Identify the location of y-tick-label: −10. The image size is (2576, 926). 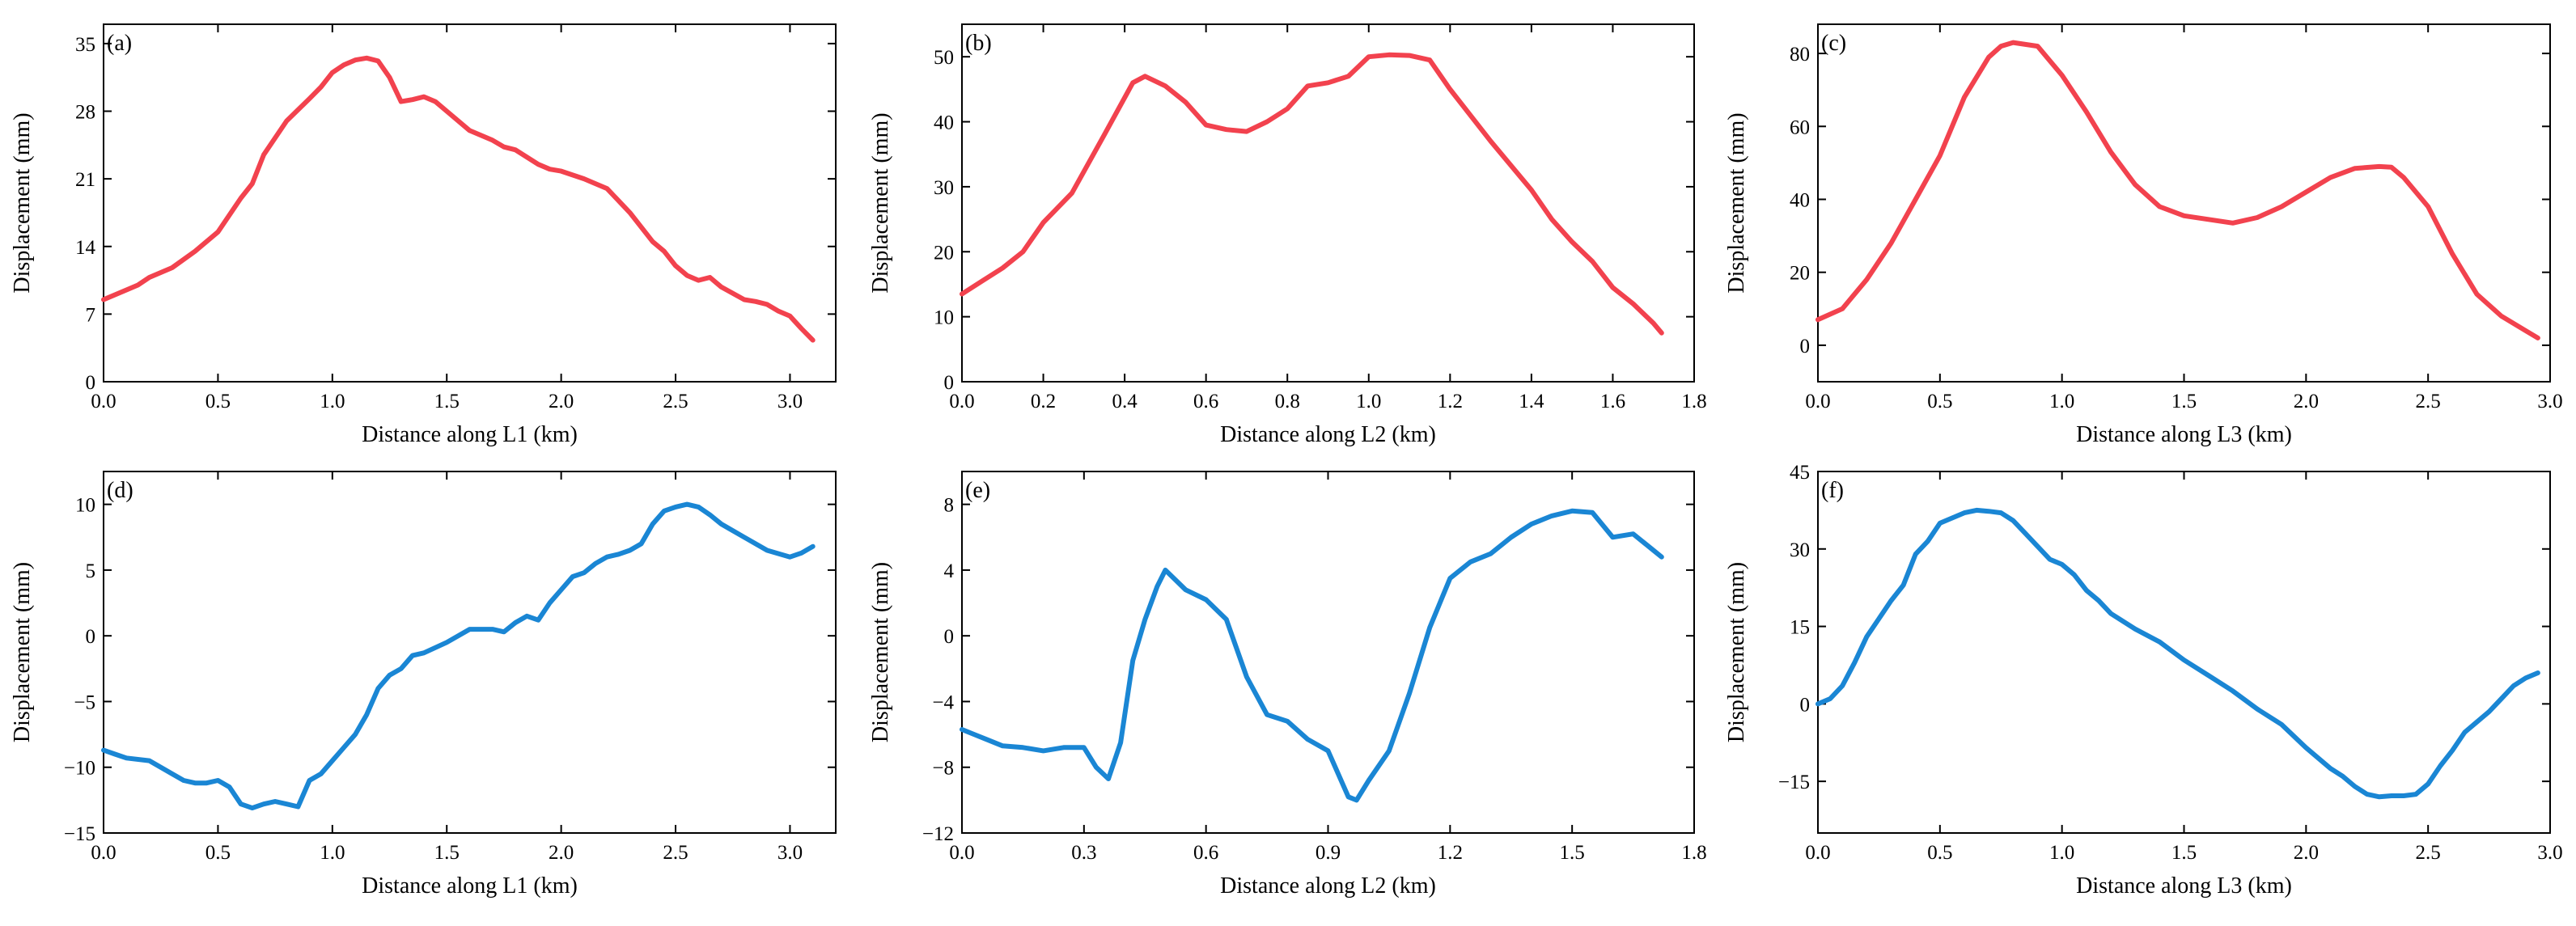
(79, 769).